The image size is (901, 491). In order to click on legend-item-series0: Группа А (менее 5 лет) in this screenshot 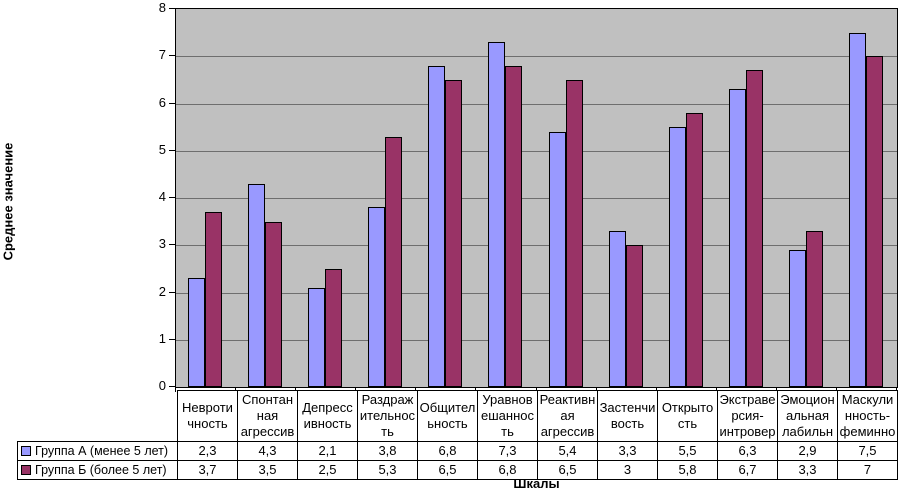, I will do `click(97, 451)`.